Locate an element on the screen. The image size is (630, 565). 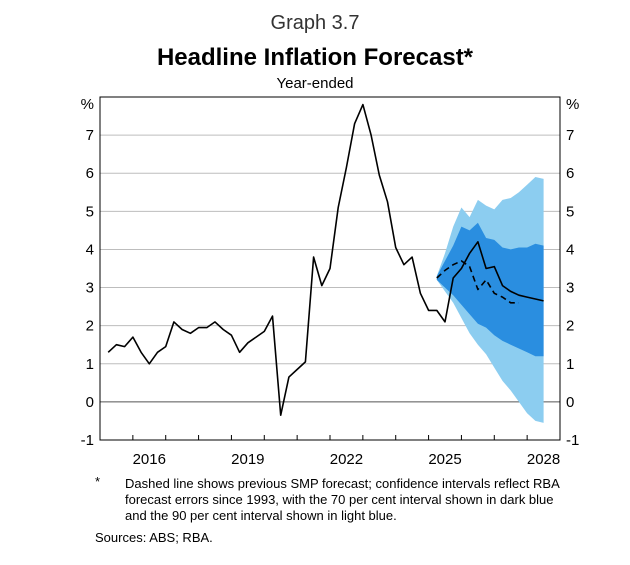
x-tick-label: 2025 is located at coordinates (444, 459).